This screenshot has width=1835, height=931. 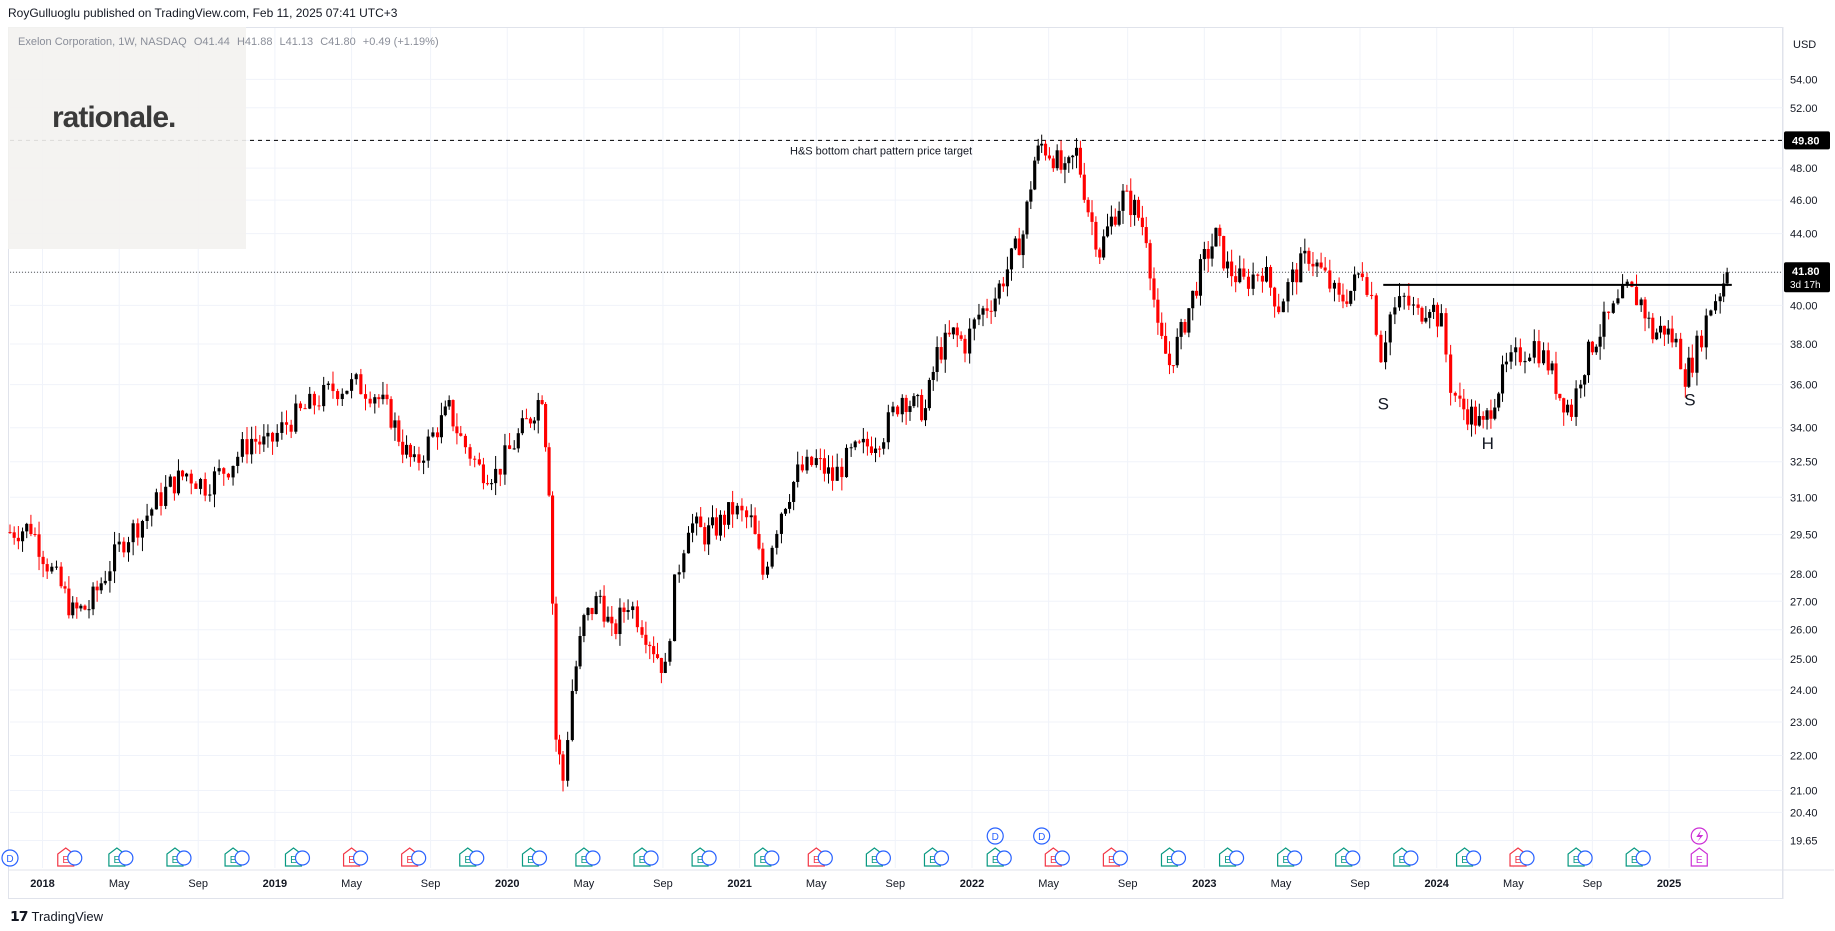 I want to click on y-tick-label: 38.00, so click(x=1804, y=345).